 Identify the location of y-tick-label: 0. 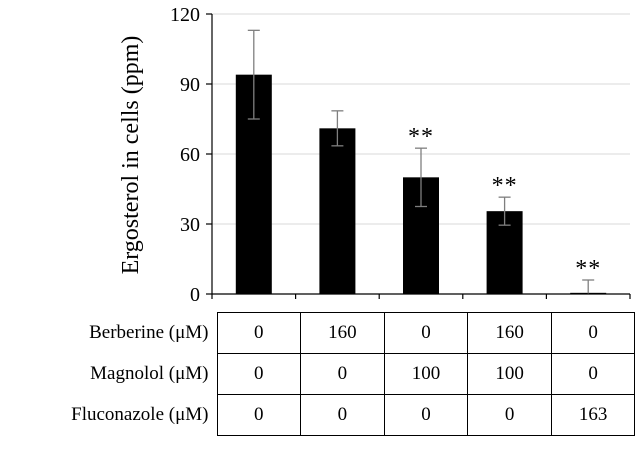
(195, 295).